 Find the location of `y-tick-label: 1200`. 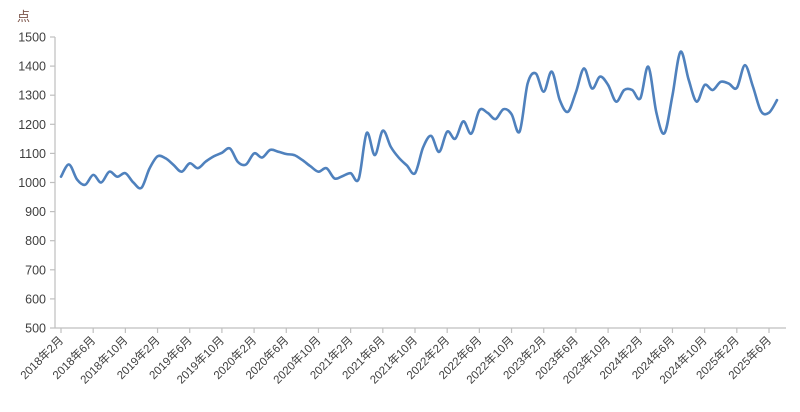

y-tick-label: 1200 is located at coordinates (32, 125).